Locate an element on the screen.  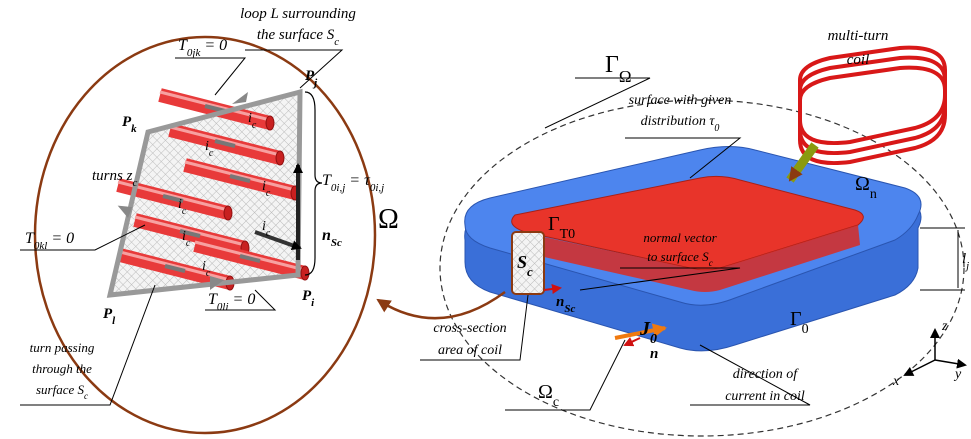
label: area of coil is located at coordinates (470, 350).